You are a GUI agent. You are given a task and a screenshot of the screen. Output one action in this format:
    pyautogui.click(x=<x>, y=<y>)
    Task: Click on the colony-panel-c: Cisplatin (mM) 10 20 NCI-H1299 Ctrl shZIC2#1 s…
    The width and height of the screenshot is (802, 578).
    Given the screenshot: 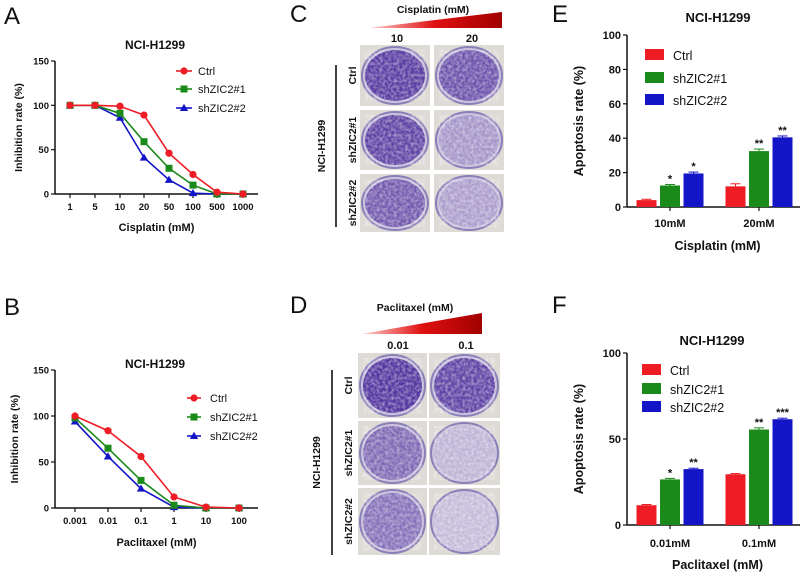 What is the action you would take?
    pyautogui.click(x=410, y=118)
    